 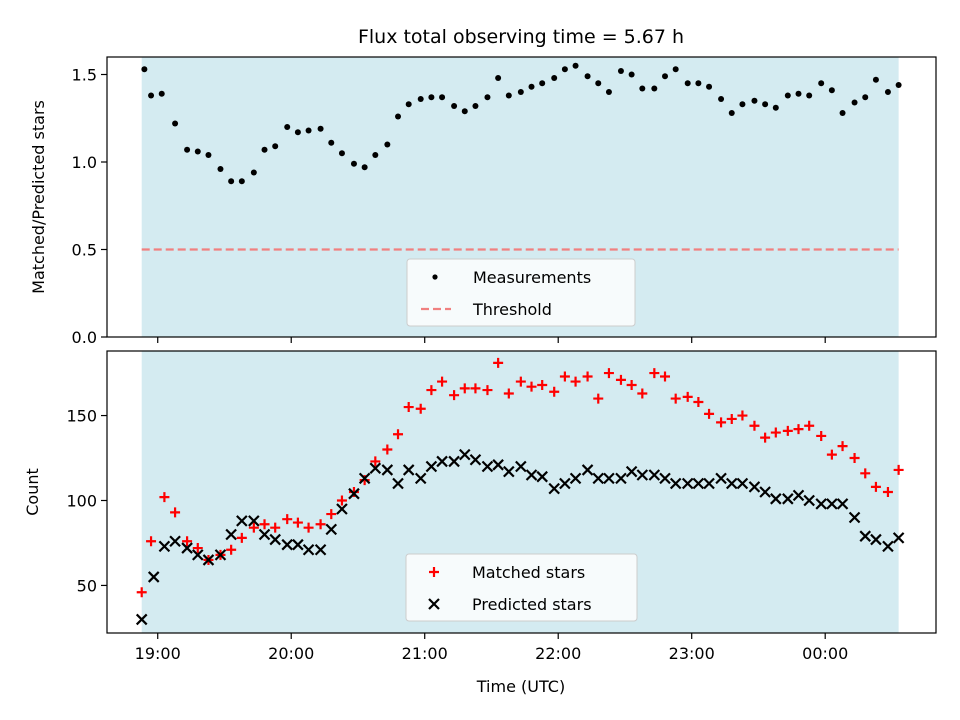 I want to click on series-measurements, so click(x=521, y=123).